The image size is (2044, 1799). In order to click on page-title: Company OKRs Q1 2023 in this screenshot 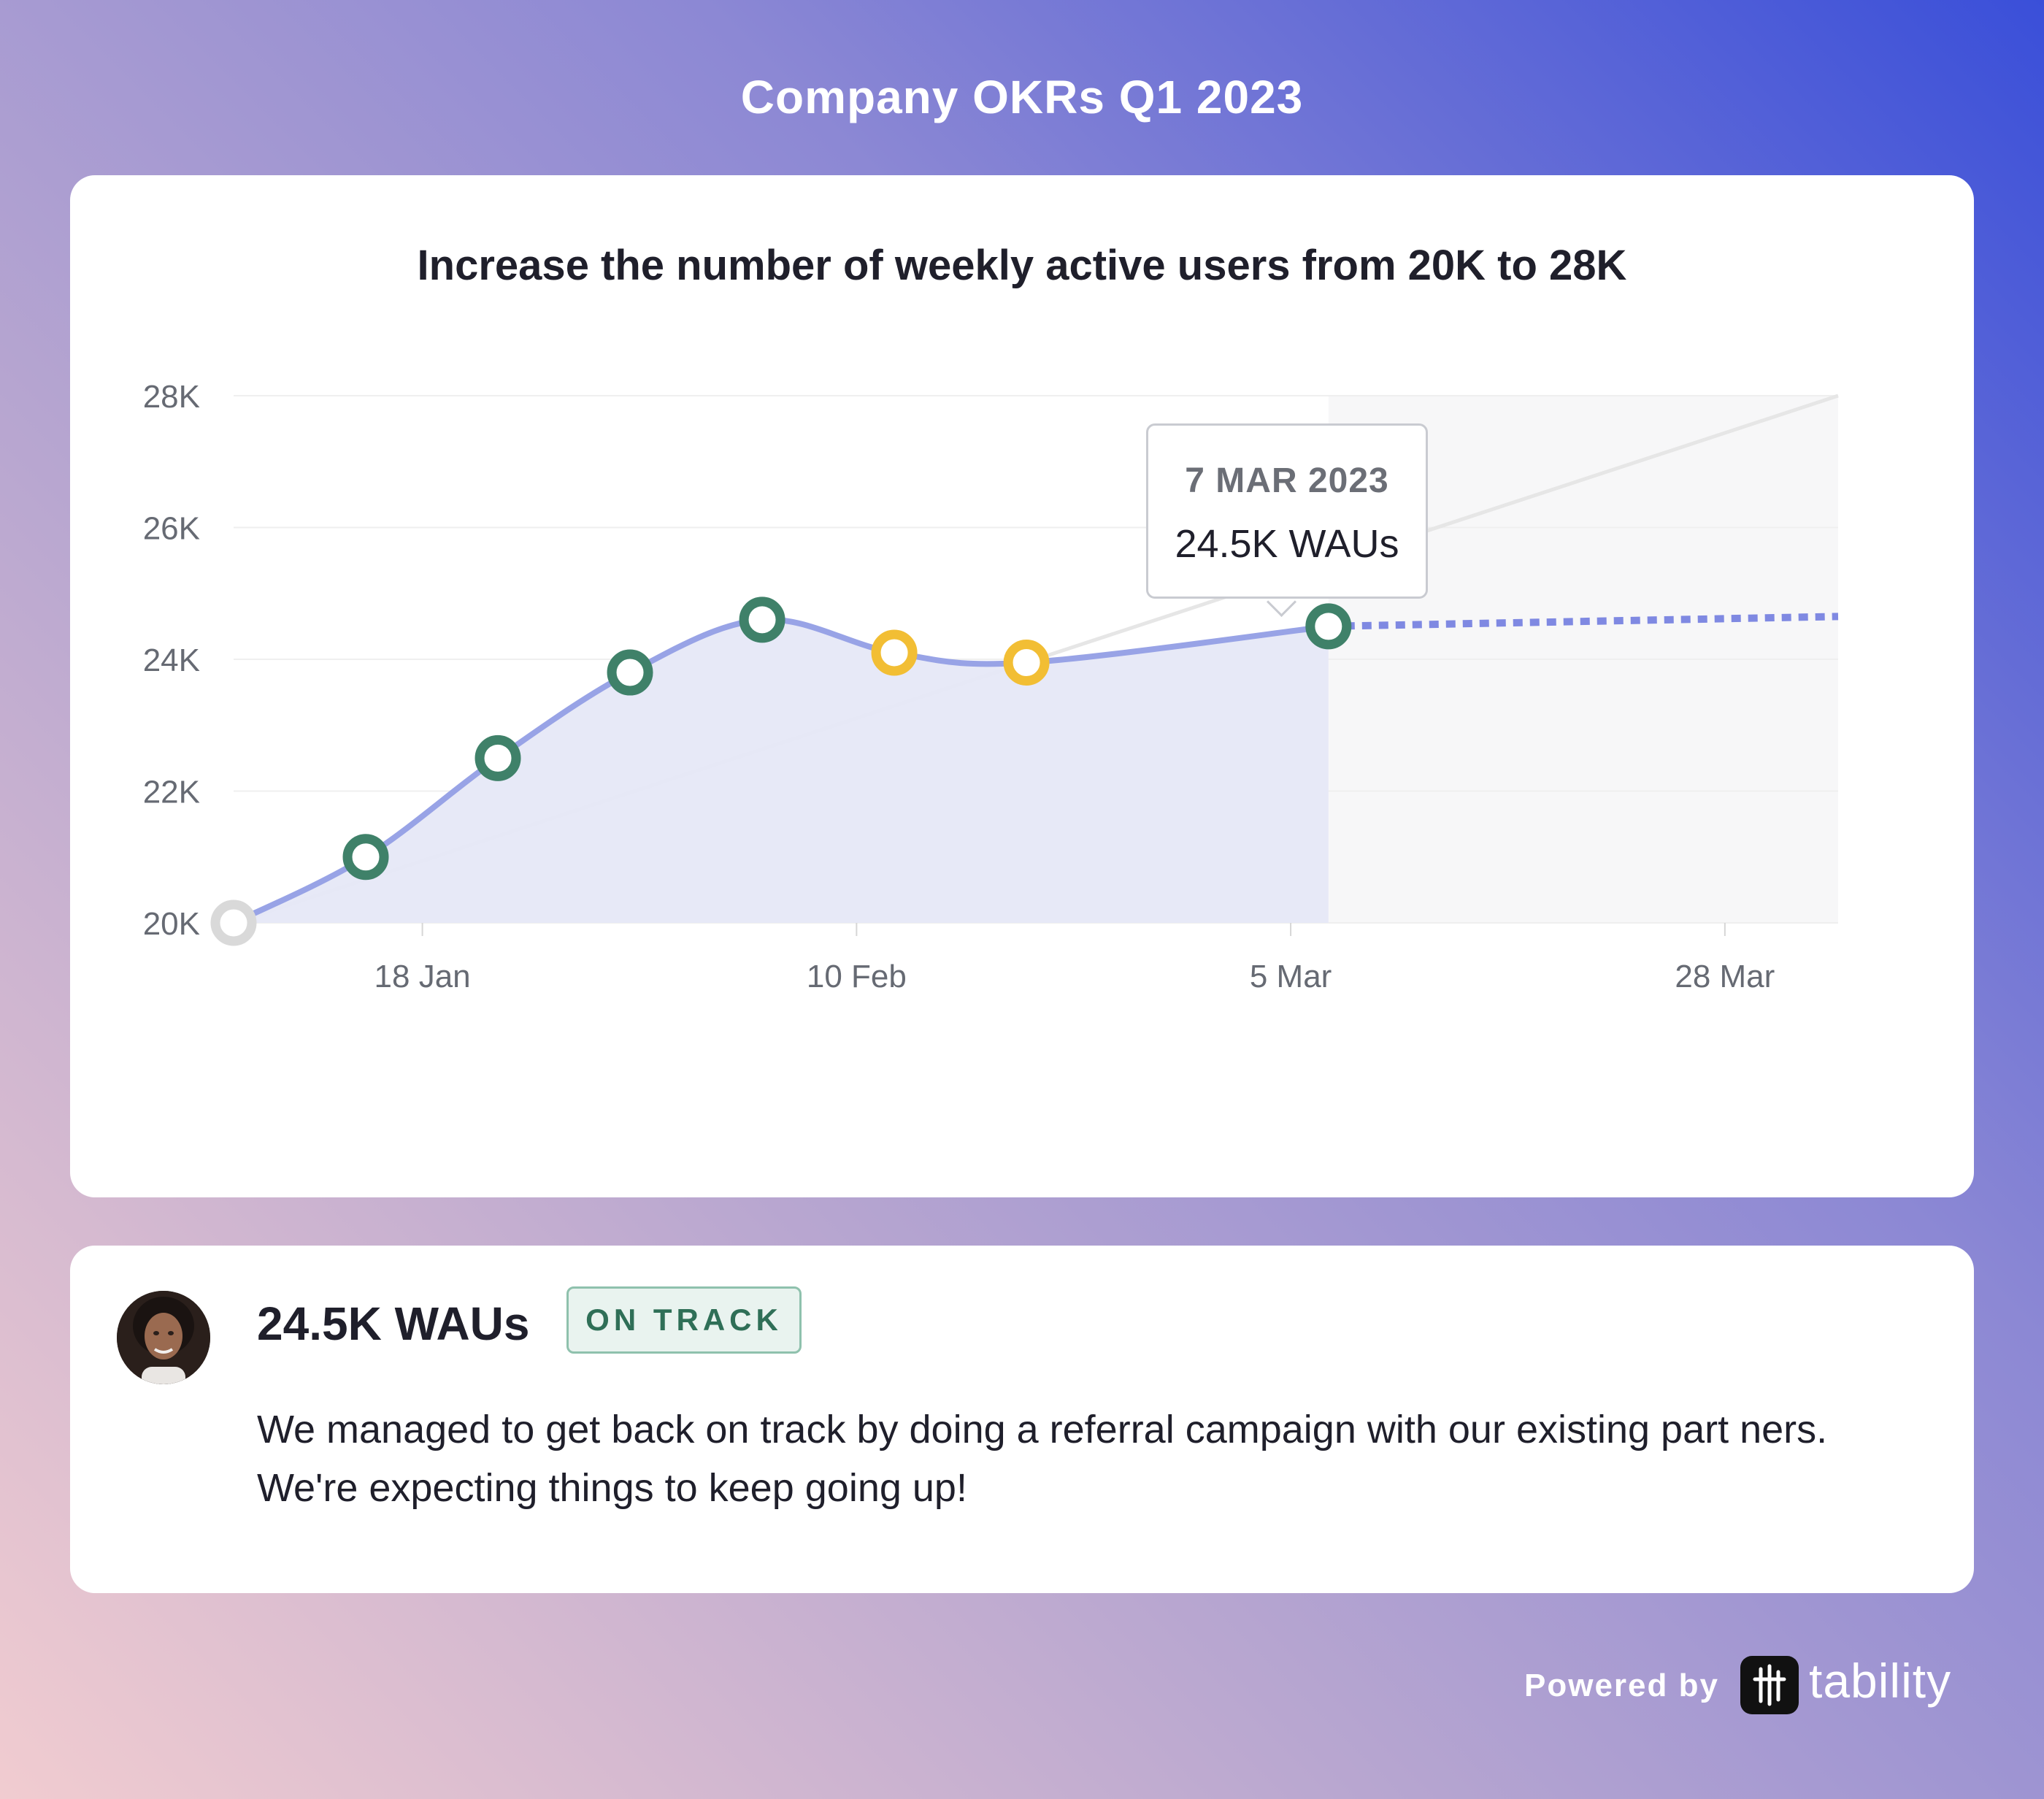, I will do `click(1022, 97)`.